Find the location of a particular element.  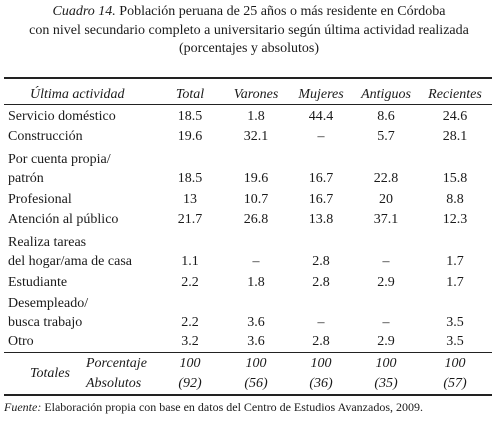

title-label: Cuadro 14. is located at coordinates (84, 11).